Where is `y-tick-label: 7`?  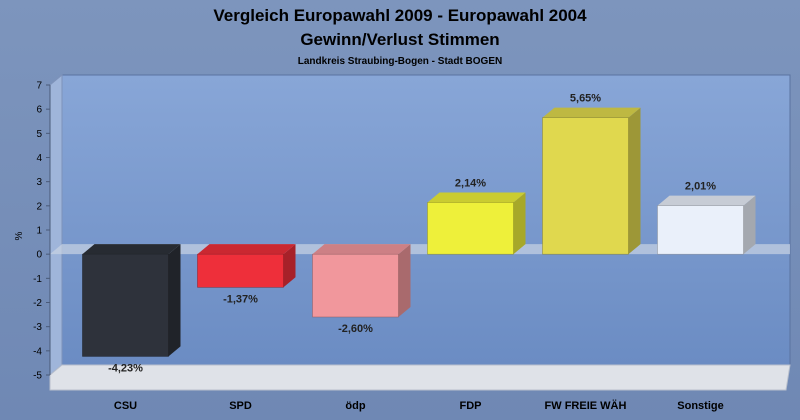 y-tick-label: 7 is located at coordinates (39, 86).